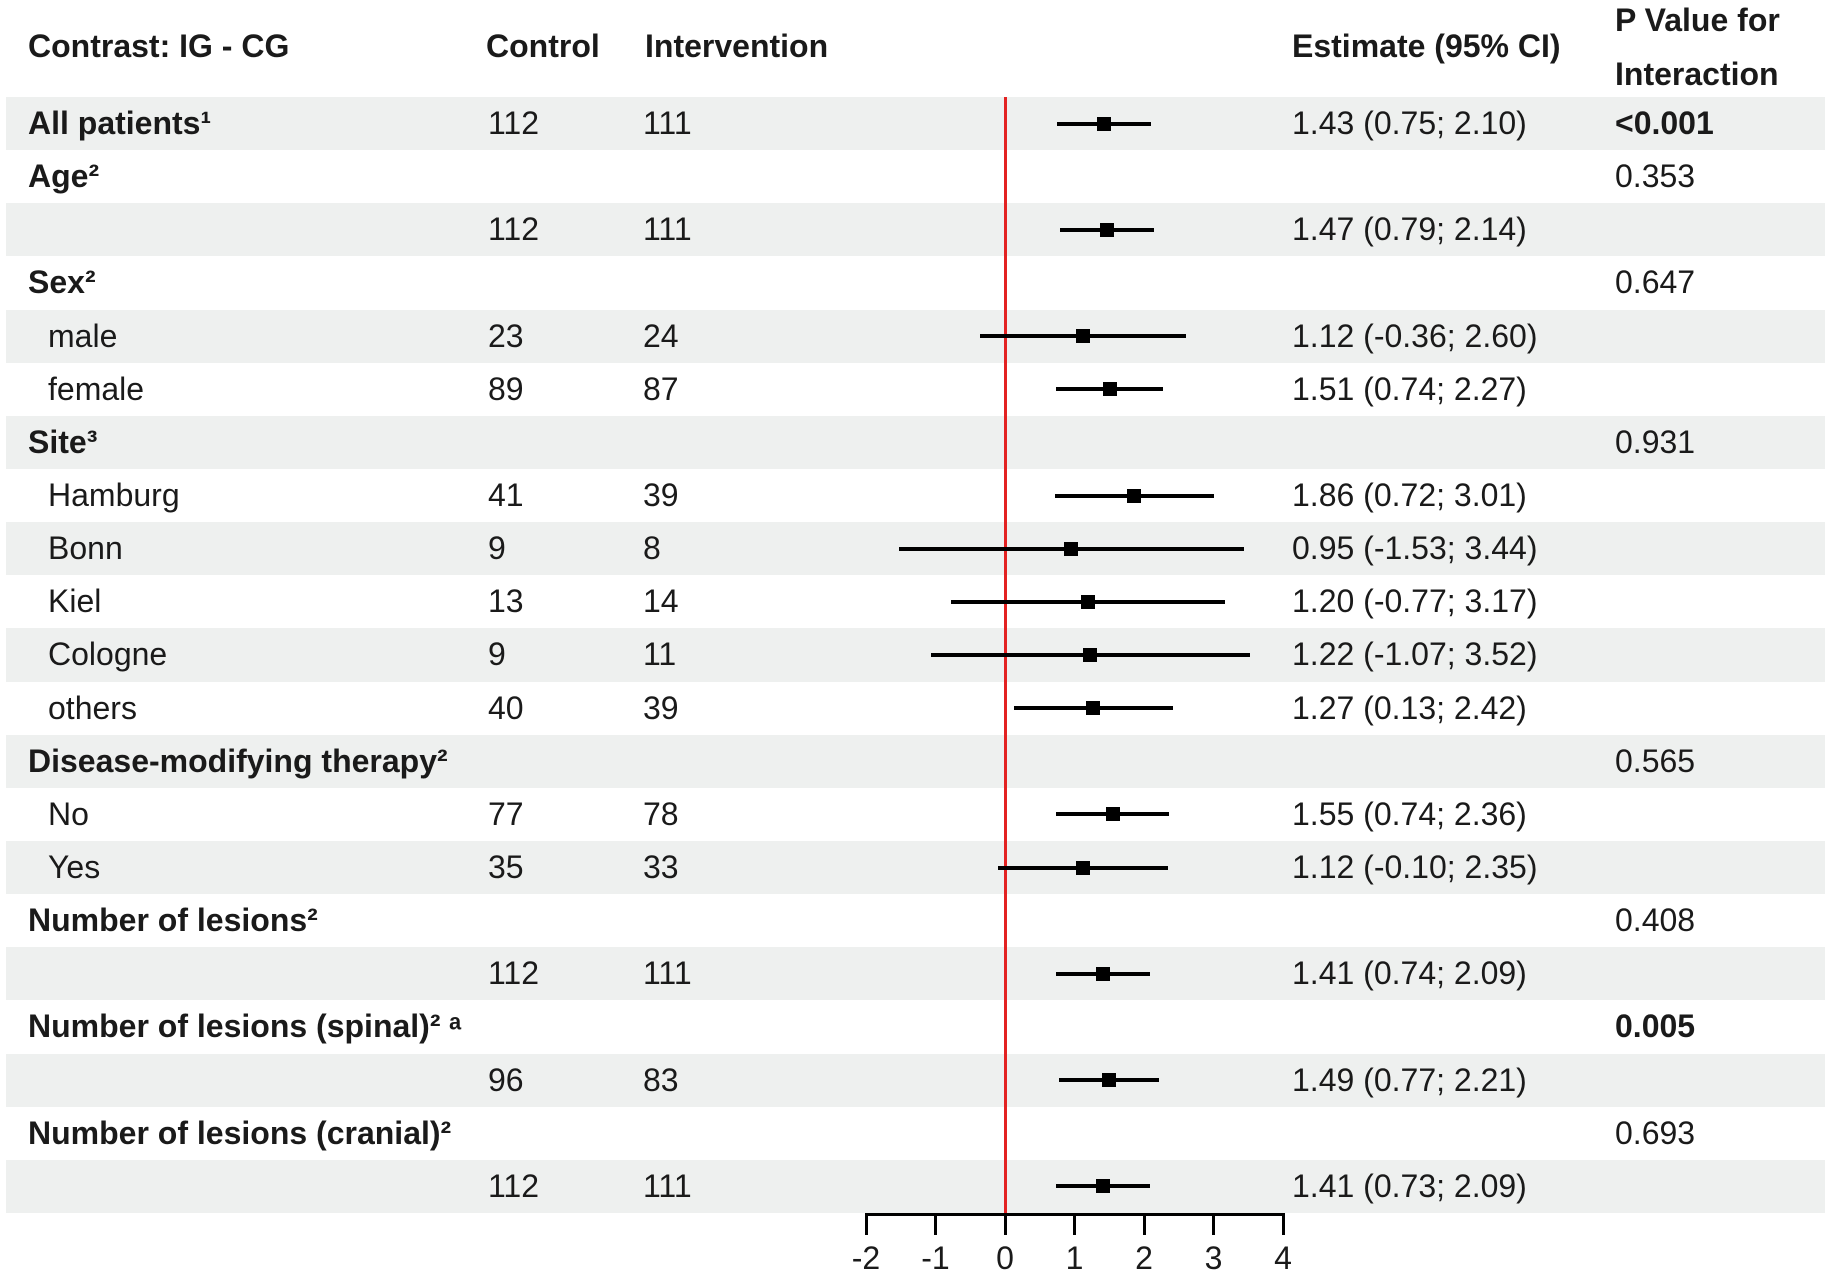 The image size is (1831, 1284). Describe the element at coordinates (661, 335) in the screenshot. I see `intervention-n: 24` at that location.